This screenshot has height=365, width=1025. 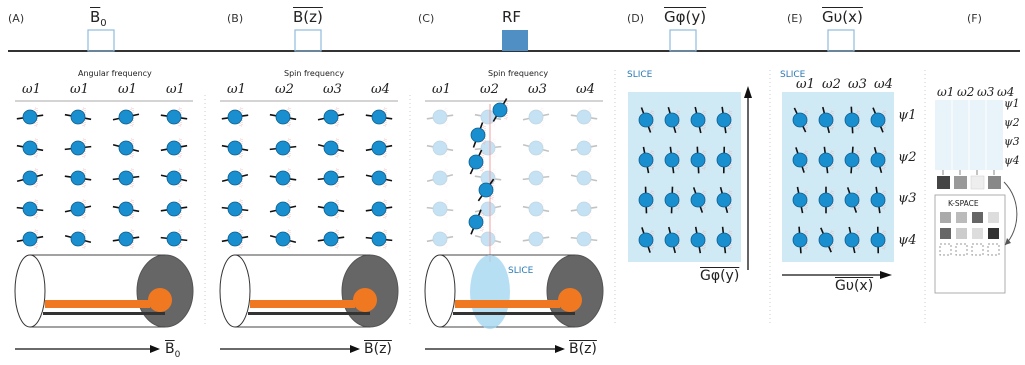 What do you see at coordinates (805, 84) in the screenshot?
I see `omega-e-1: ω1` at bounding box center [805, 84].